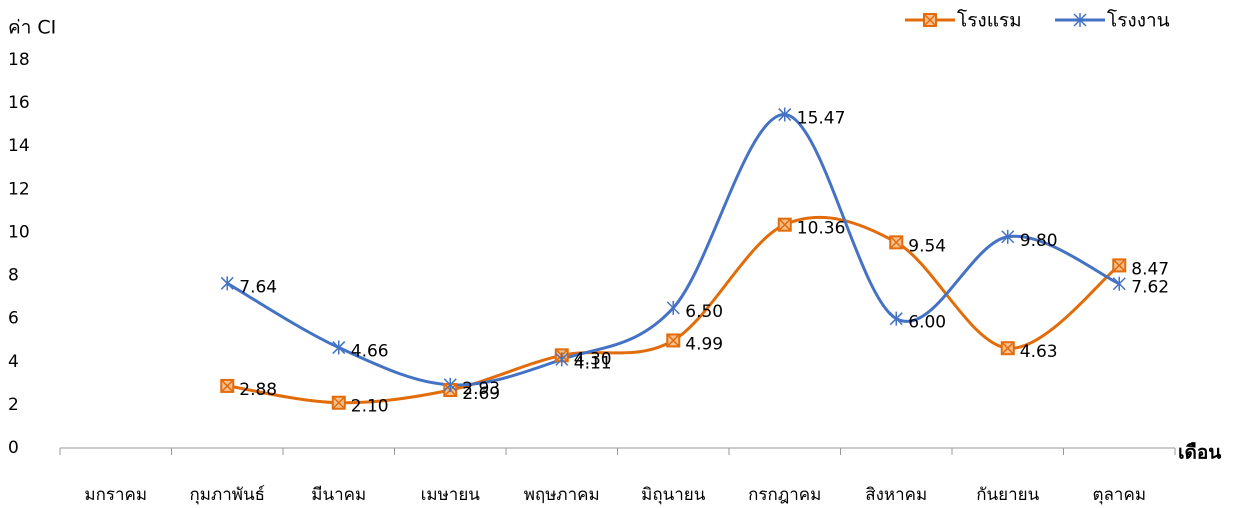  I want to click on y-tick-label: 8, so click(13, 276).